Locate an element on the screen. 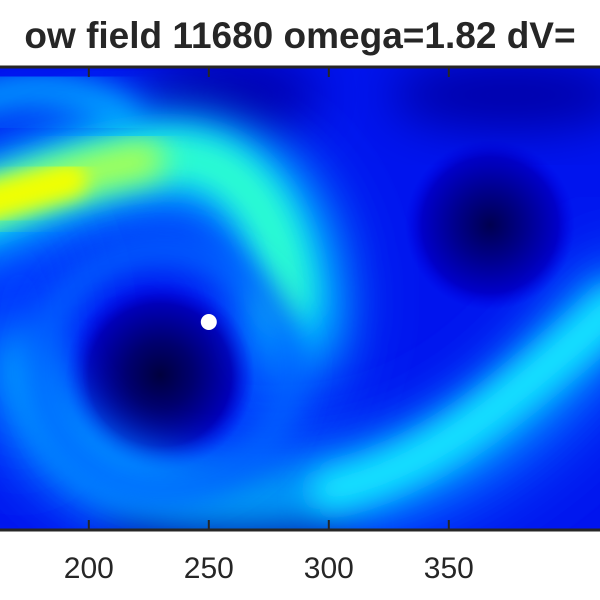 This screenshot has height=600, width=600. x-tick-label: 200 is located at coordinates (89, 568).